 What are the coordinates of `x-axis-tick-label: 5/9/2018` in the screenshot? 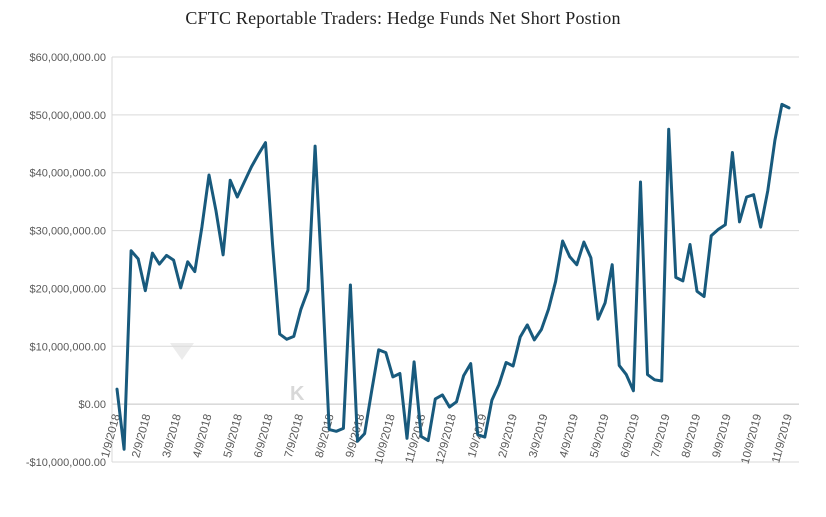 It's located at (233, 436).